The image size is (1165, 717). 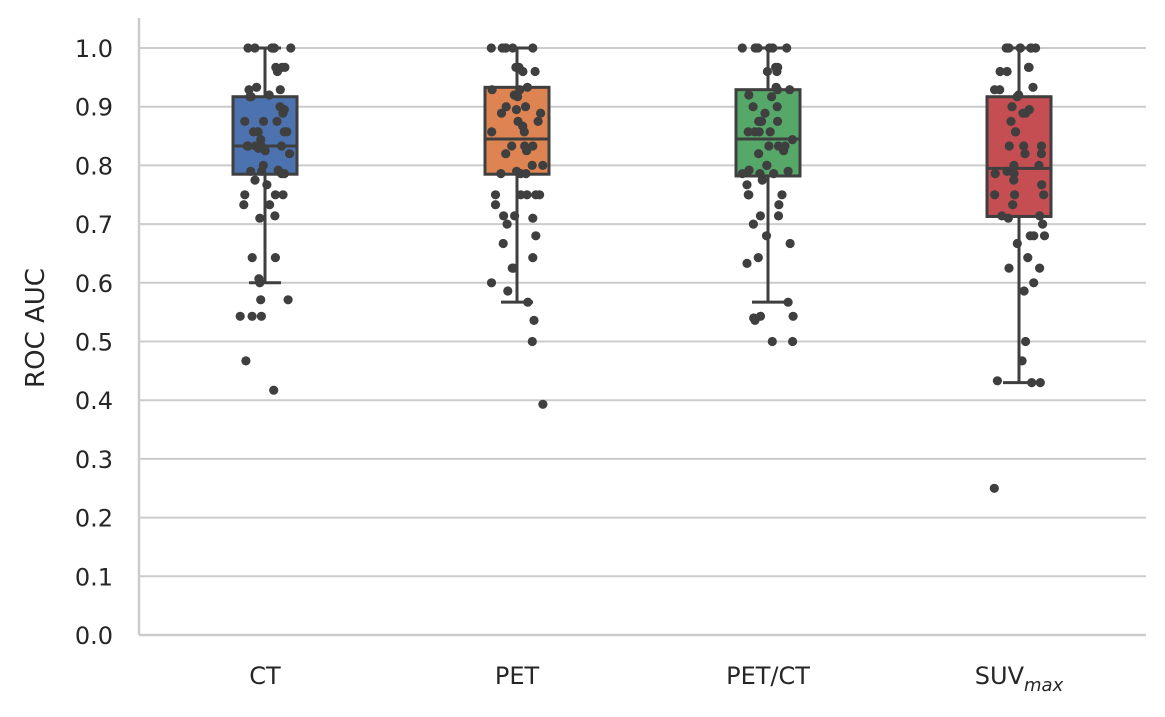 What do you see at coordinates (1019, 679) in the screenshot?
I see `x-tick-label: SUVmax` at bounding box center [1019, 679].